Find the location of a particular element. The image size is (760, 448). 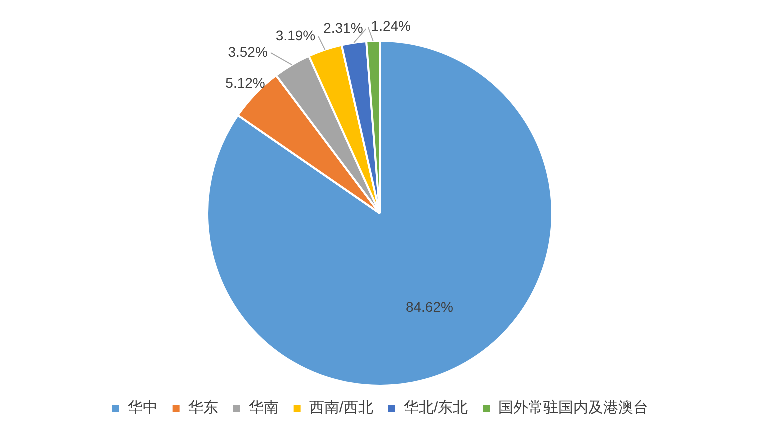

data-label: 3.19% is located at coordinates (296, 36).